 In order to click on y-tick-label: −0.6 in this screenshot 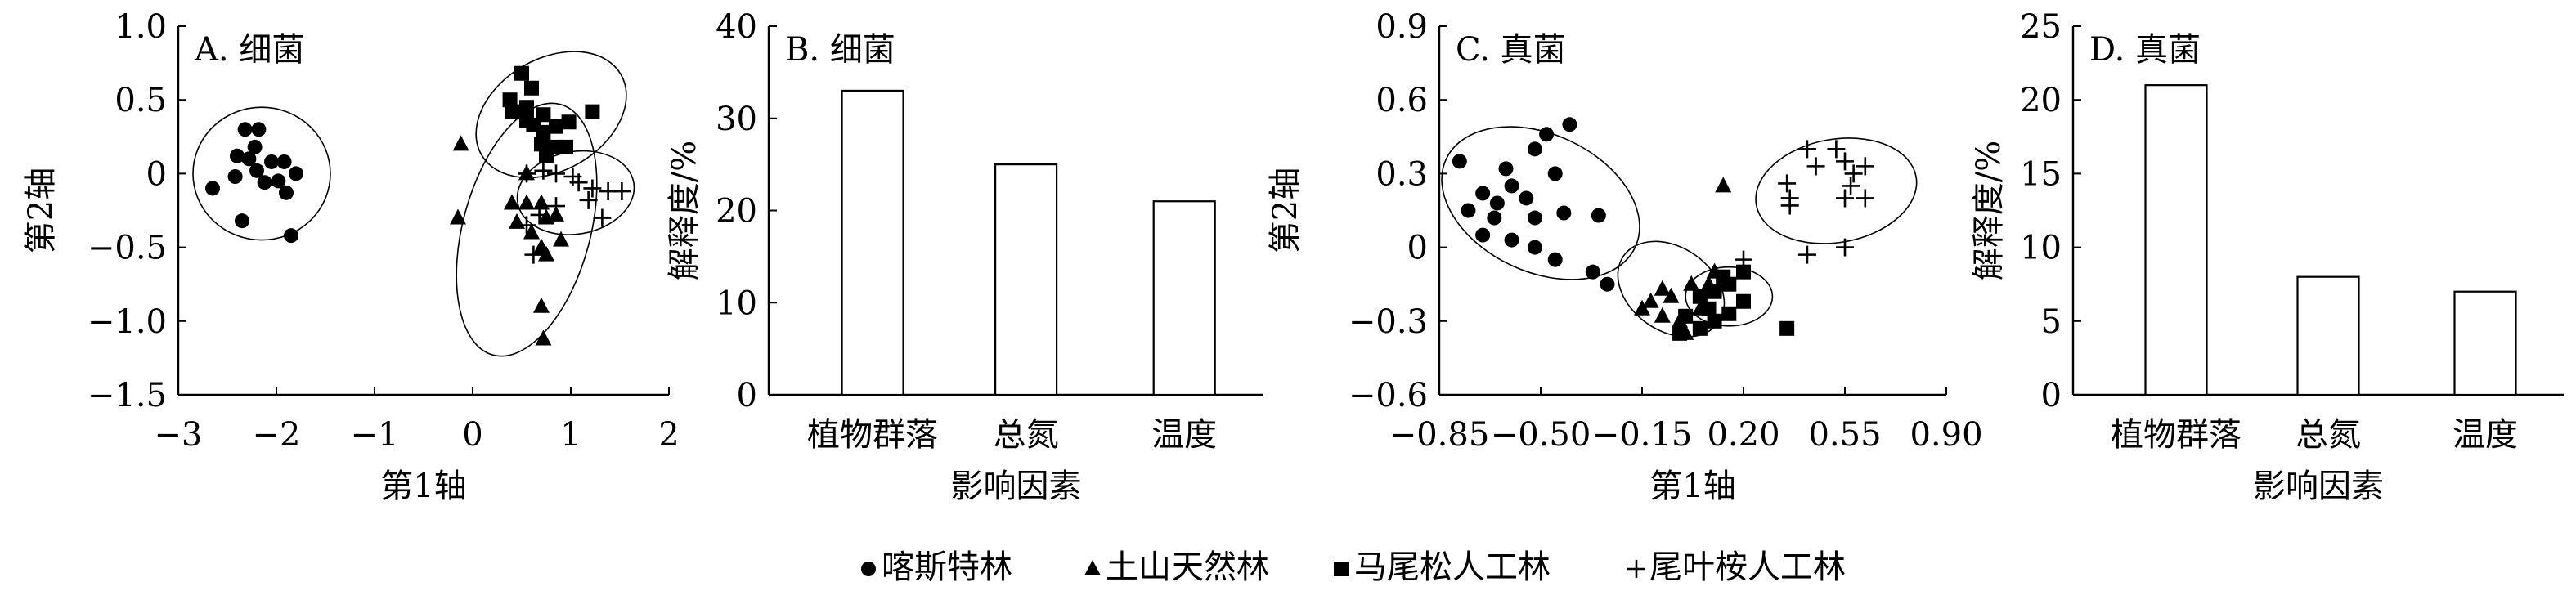, I will do `click(1389, 395)`.